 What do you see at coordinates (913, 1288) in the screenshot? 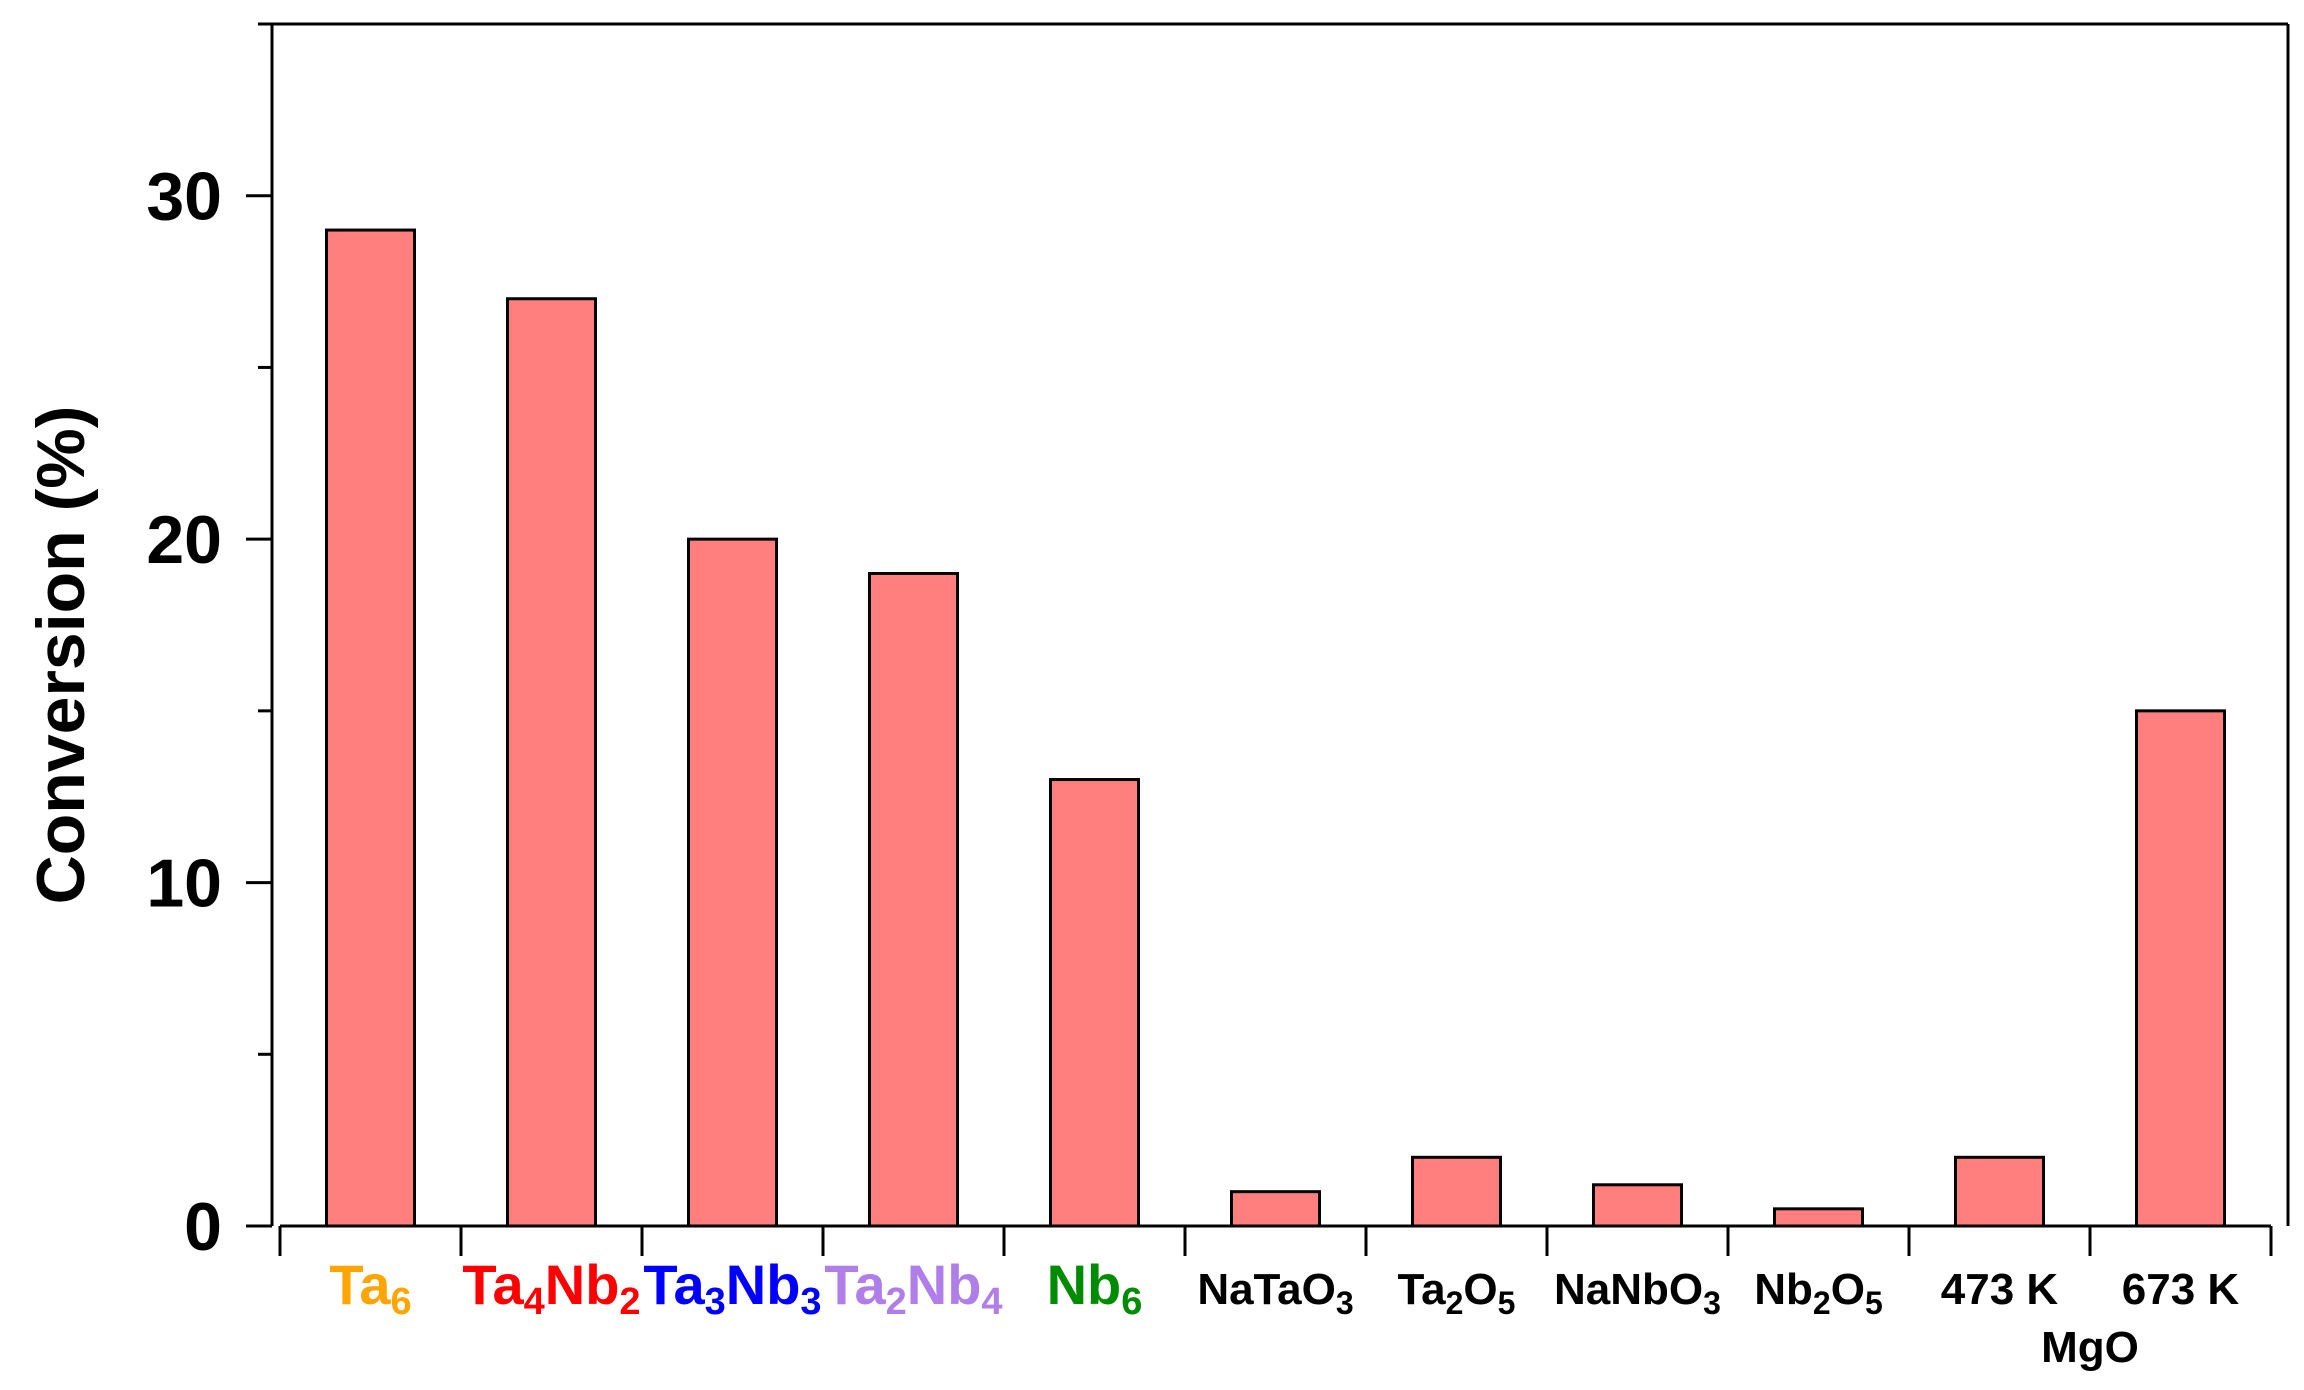
I see `x-tick-label: Ta2Nb4` at bounding box center [913, 1288].